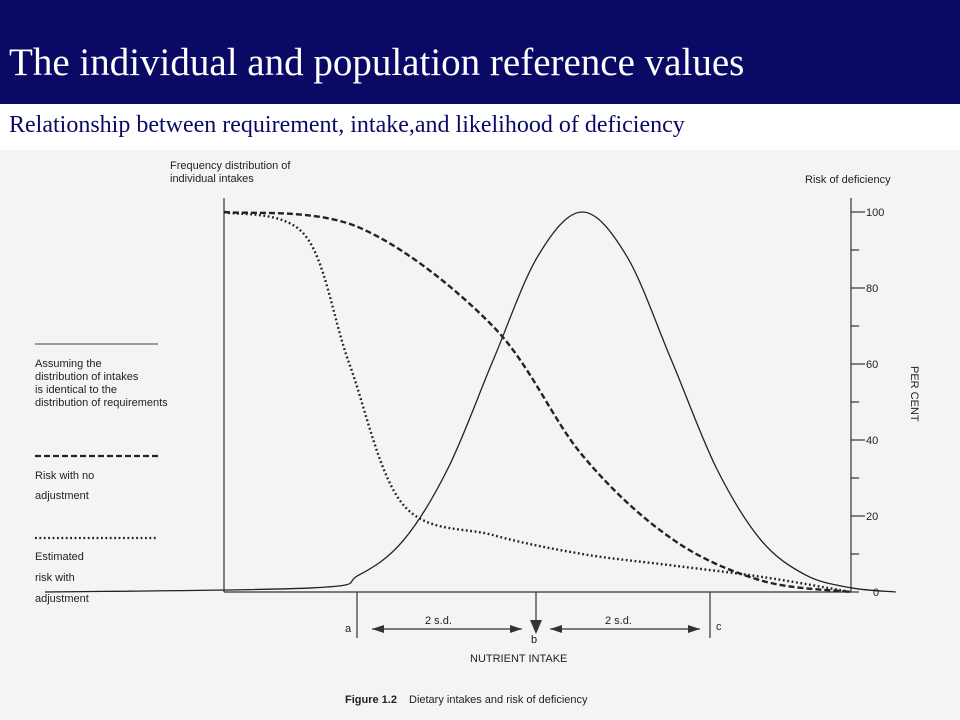  What do you see at coordinates (64, 476) in the screenshot?
I see `legend-dashed-line-1: Risk with no` at bounding box center [64, 476].